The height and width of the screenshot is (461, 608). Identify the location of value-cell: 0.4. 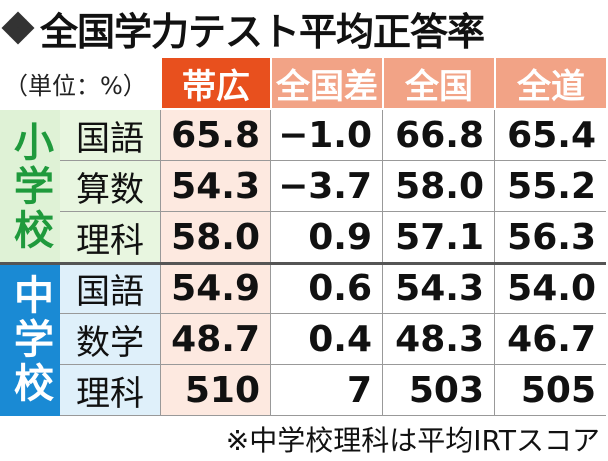
(326, 339).